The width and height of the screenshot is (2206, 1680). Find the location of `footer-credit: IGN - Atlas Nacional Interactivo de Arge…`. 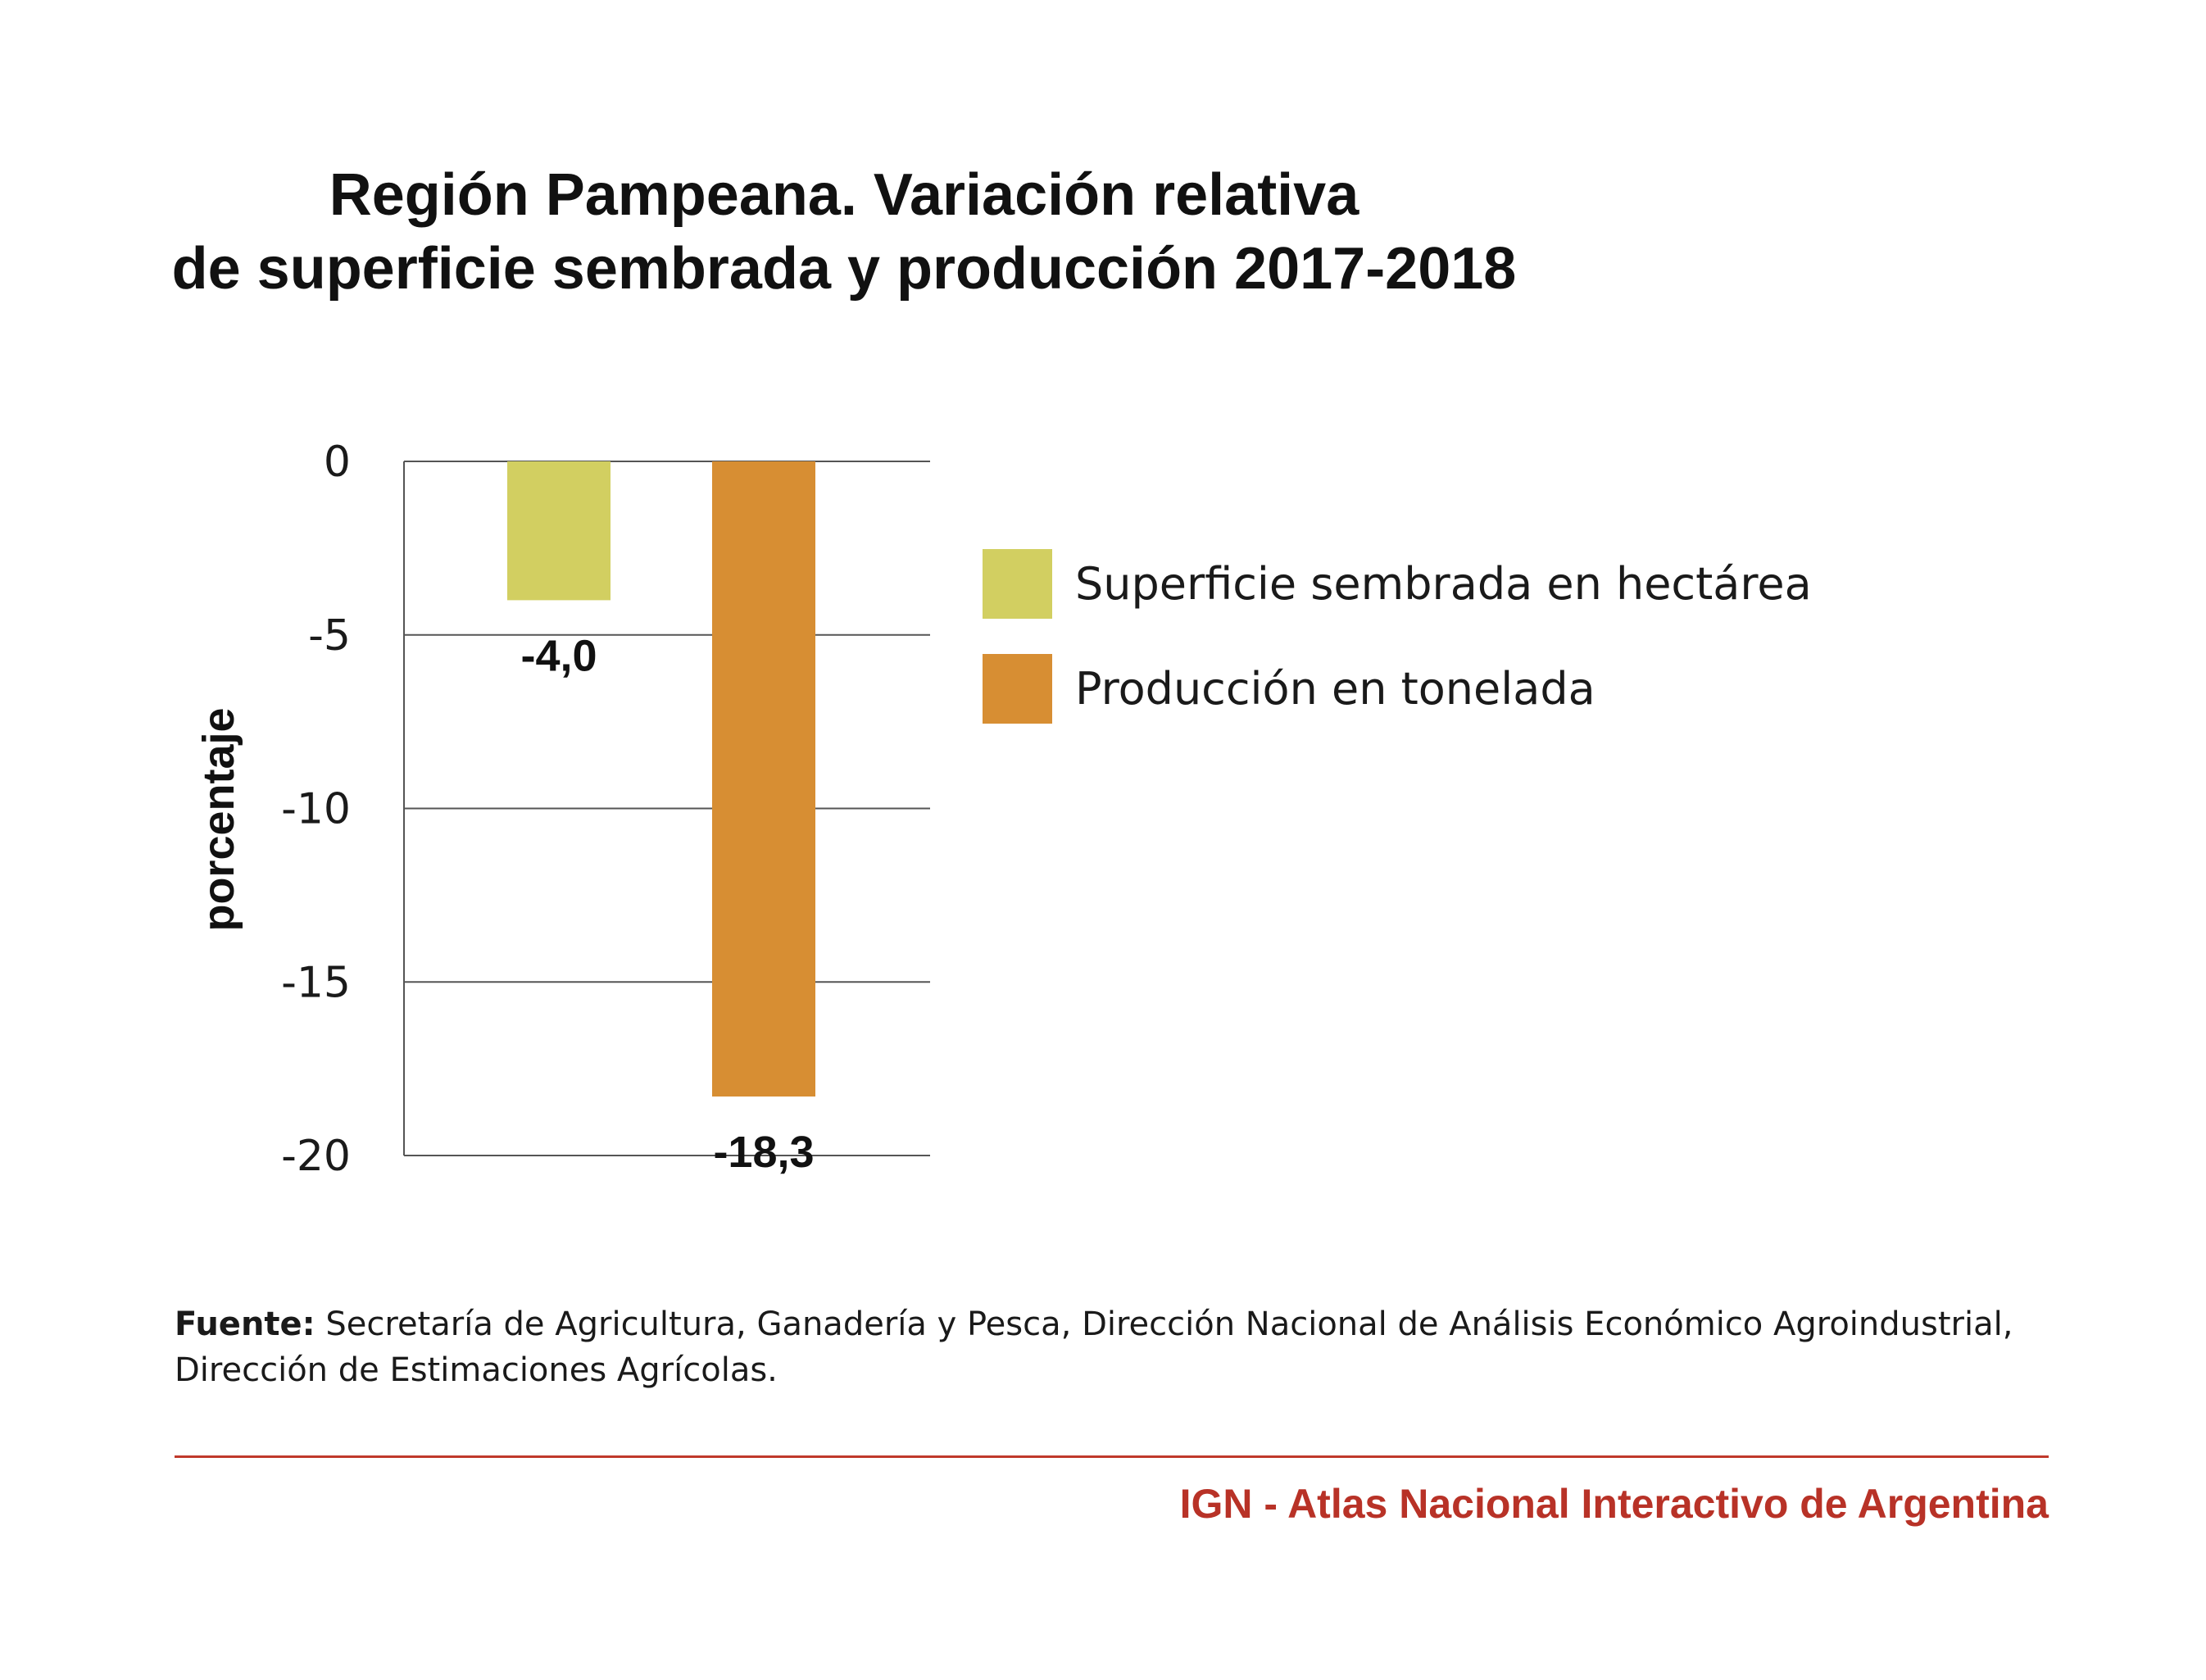

footer-credit: IGN - Atlas Nacional Interactivo de Arge… is located at coordinates (1614, 1504).